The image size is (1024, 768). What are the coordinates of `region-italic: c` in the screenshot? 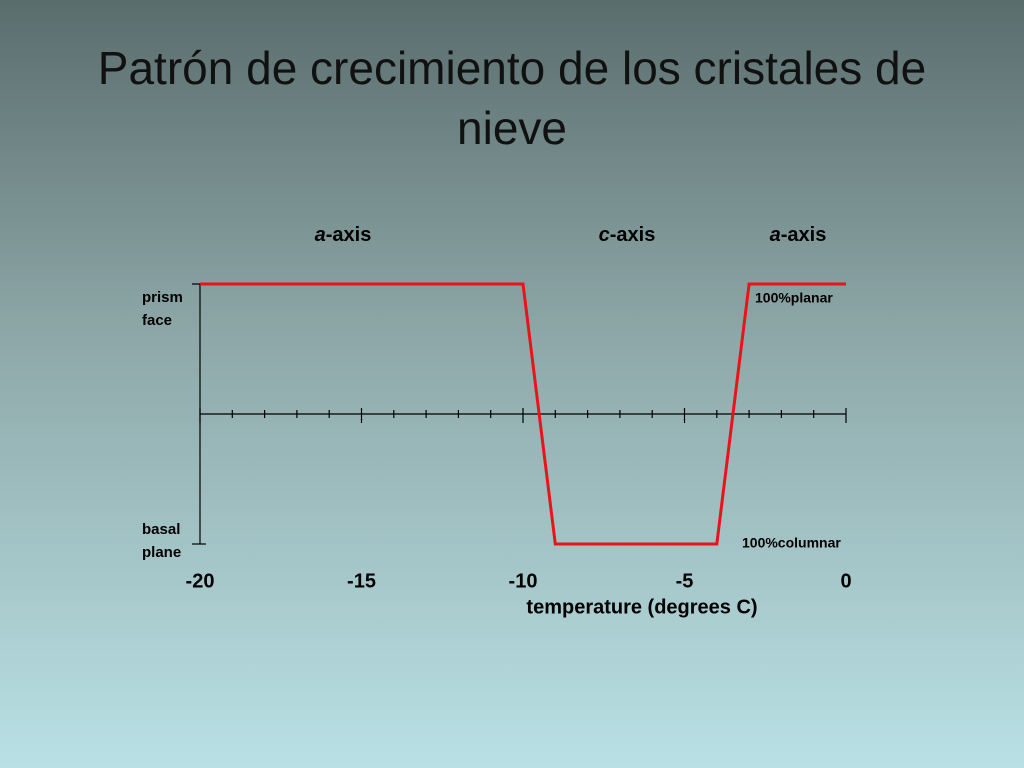 It's located at (604, 235).